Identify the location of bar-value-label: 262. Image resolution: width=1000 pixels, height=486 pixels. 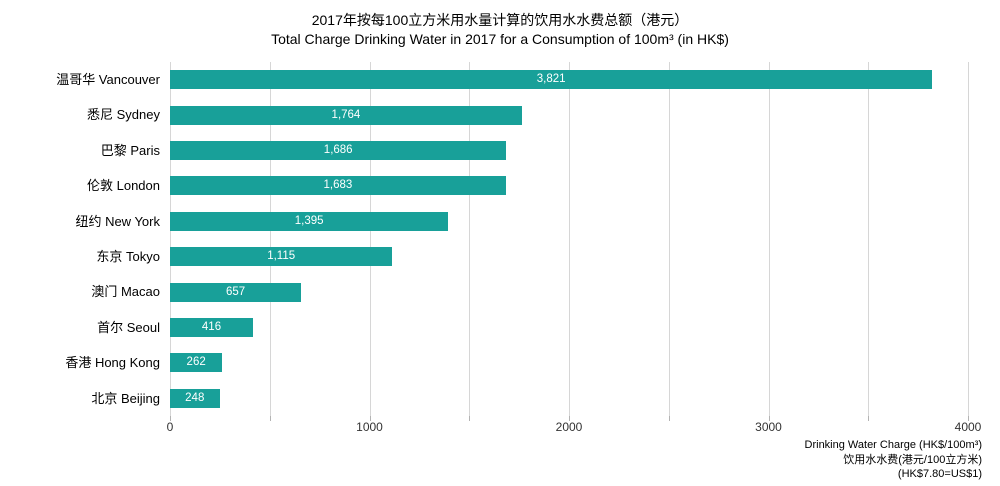
(196, 362).